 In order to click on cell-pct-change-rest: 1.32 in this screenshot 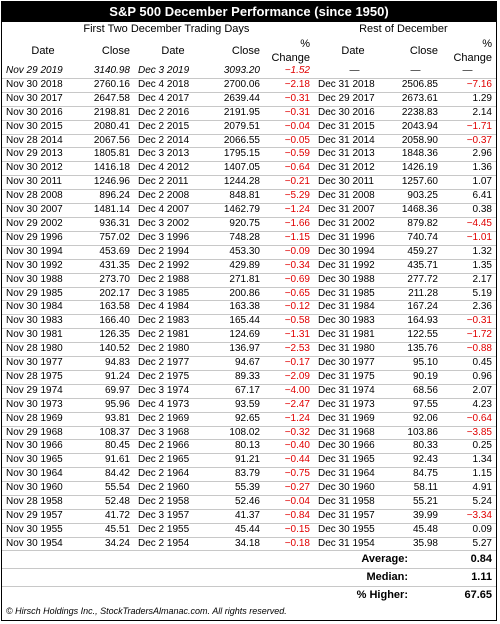, I will do `click(482, 251)`.